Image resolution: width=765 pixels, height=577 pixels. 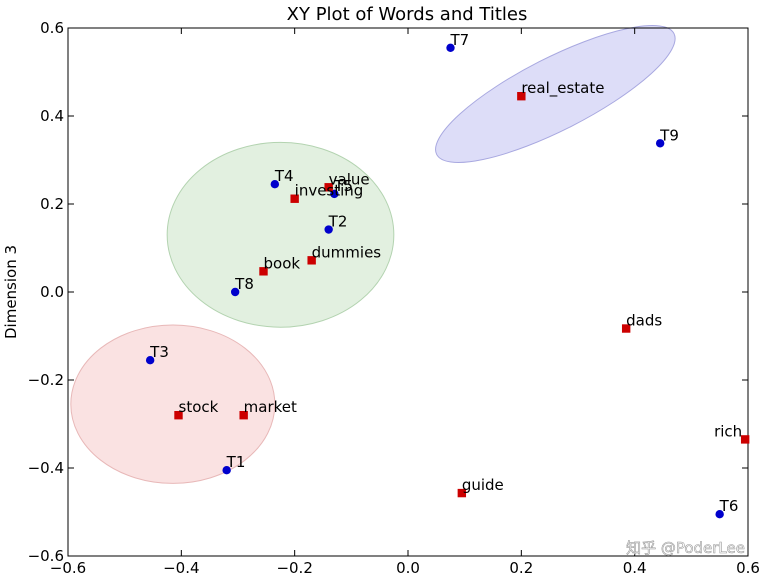 I want to click on point-rich, so click(x=745, y=439).